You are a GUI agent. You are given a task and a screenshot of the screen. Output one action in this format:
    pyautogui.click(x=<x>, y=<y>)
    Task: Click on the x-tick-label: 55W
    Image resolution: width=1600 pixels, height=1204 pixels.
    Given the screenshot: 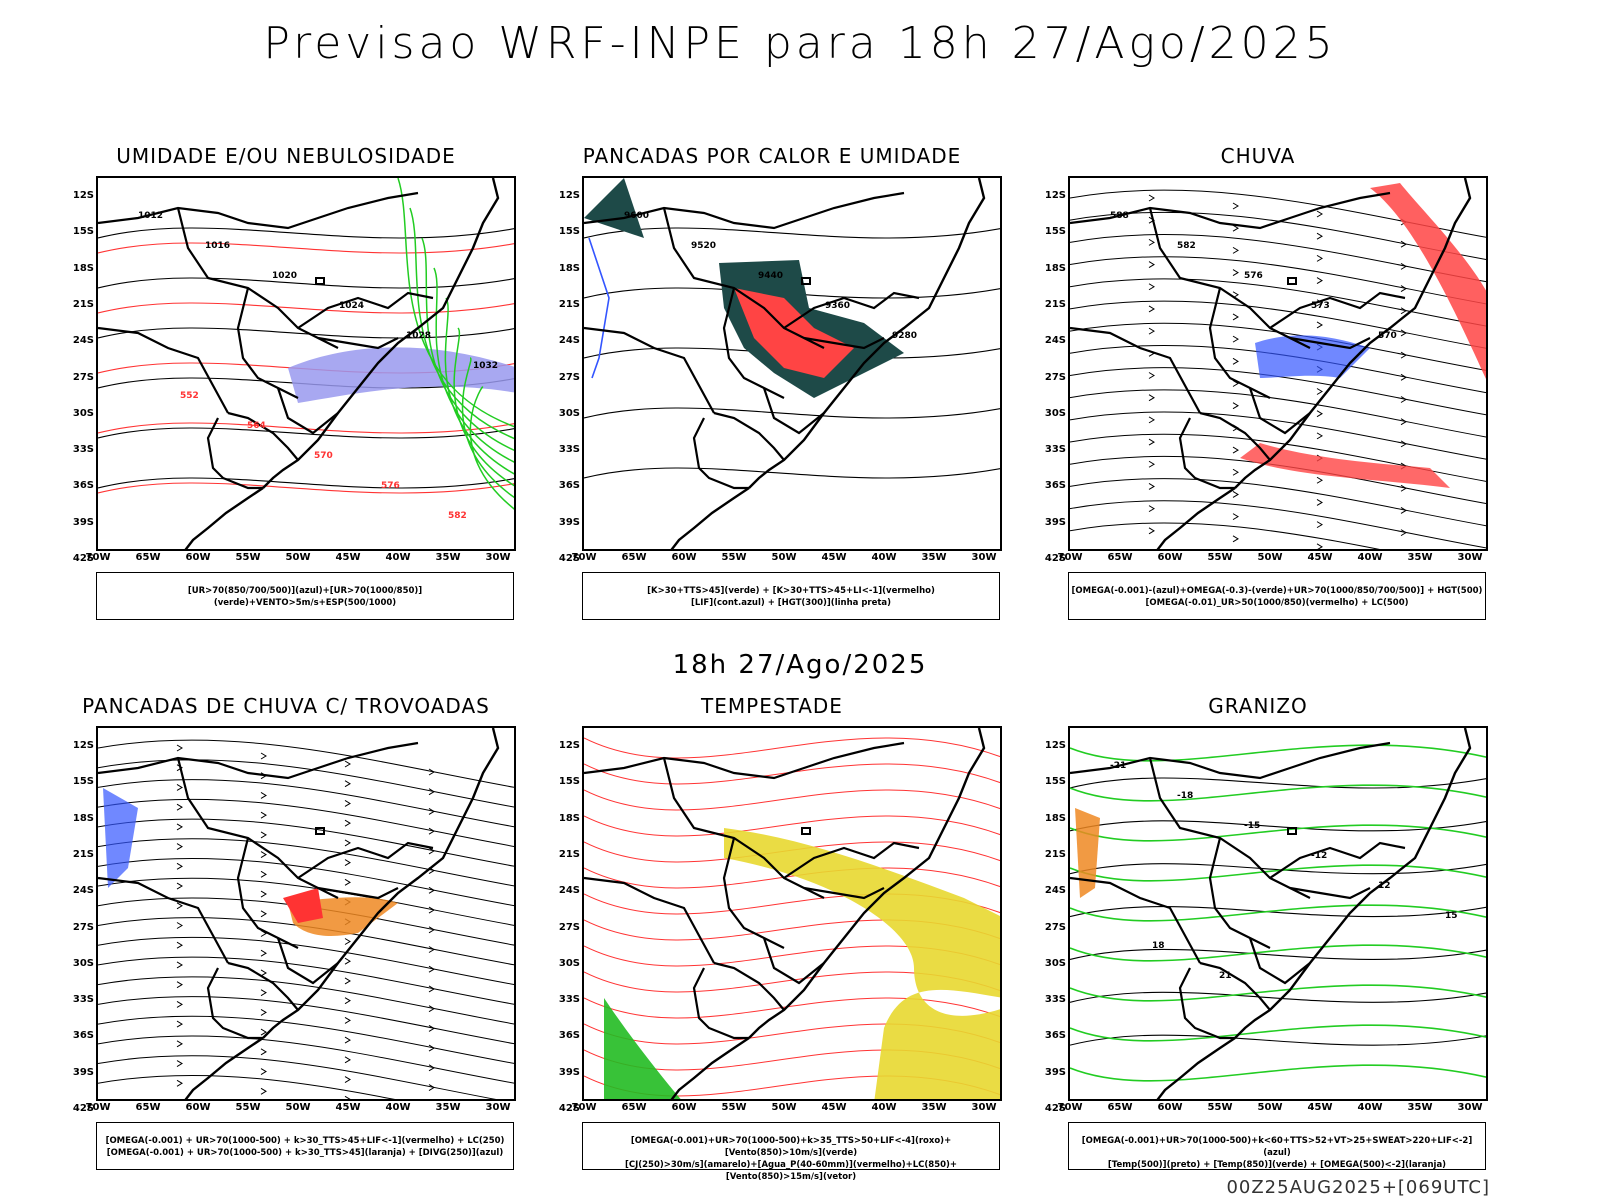 What is the action you would take?
    pyautogui.click(x=248, y=1107)
    